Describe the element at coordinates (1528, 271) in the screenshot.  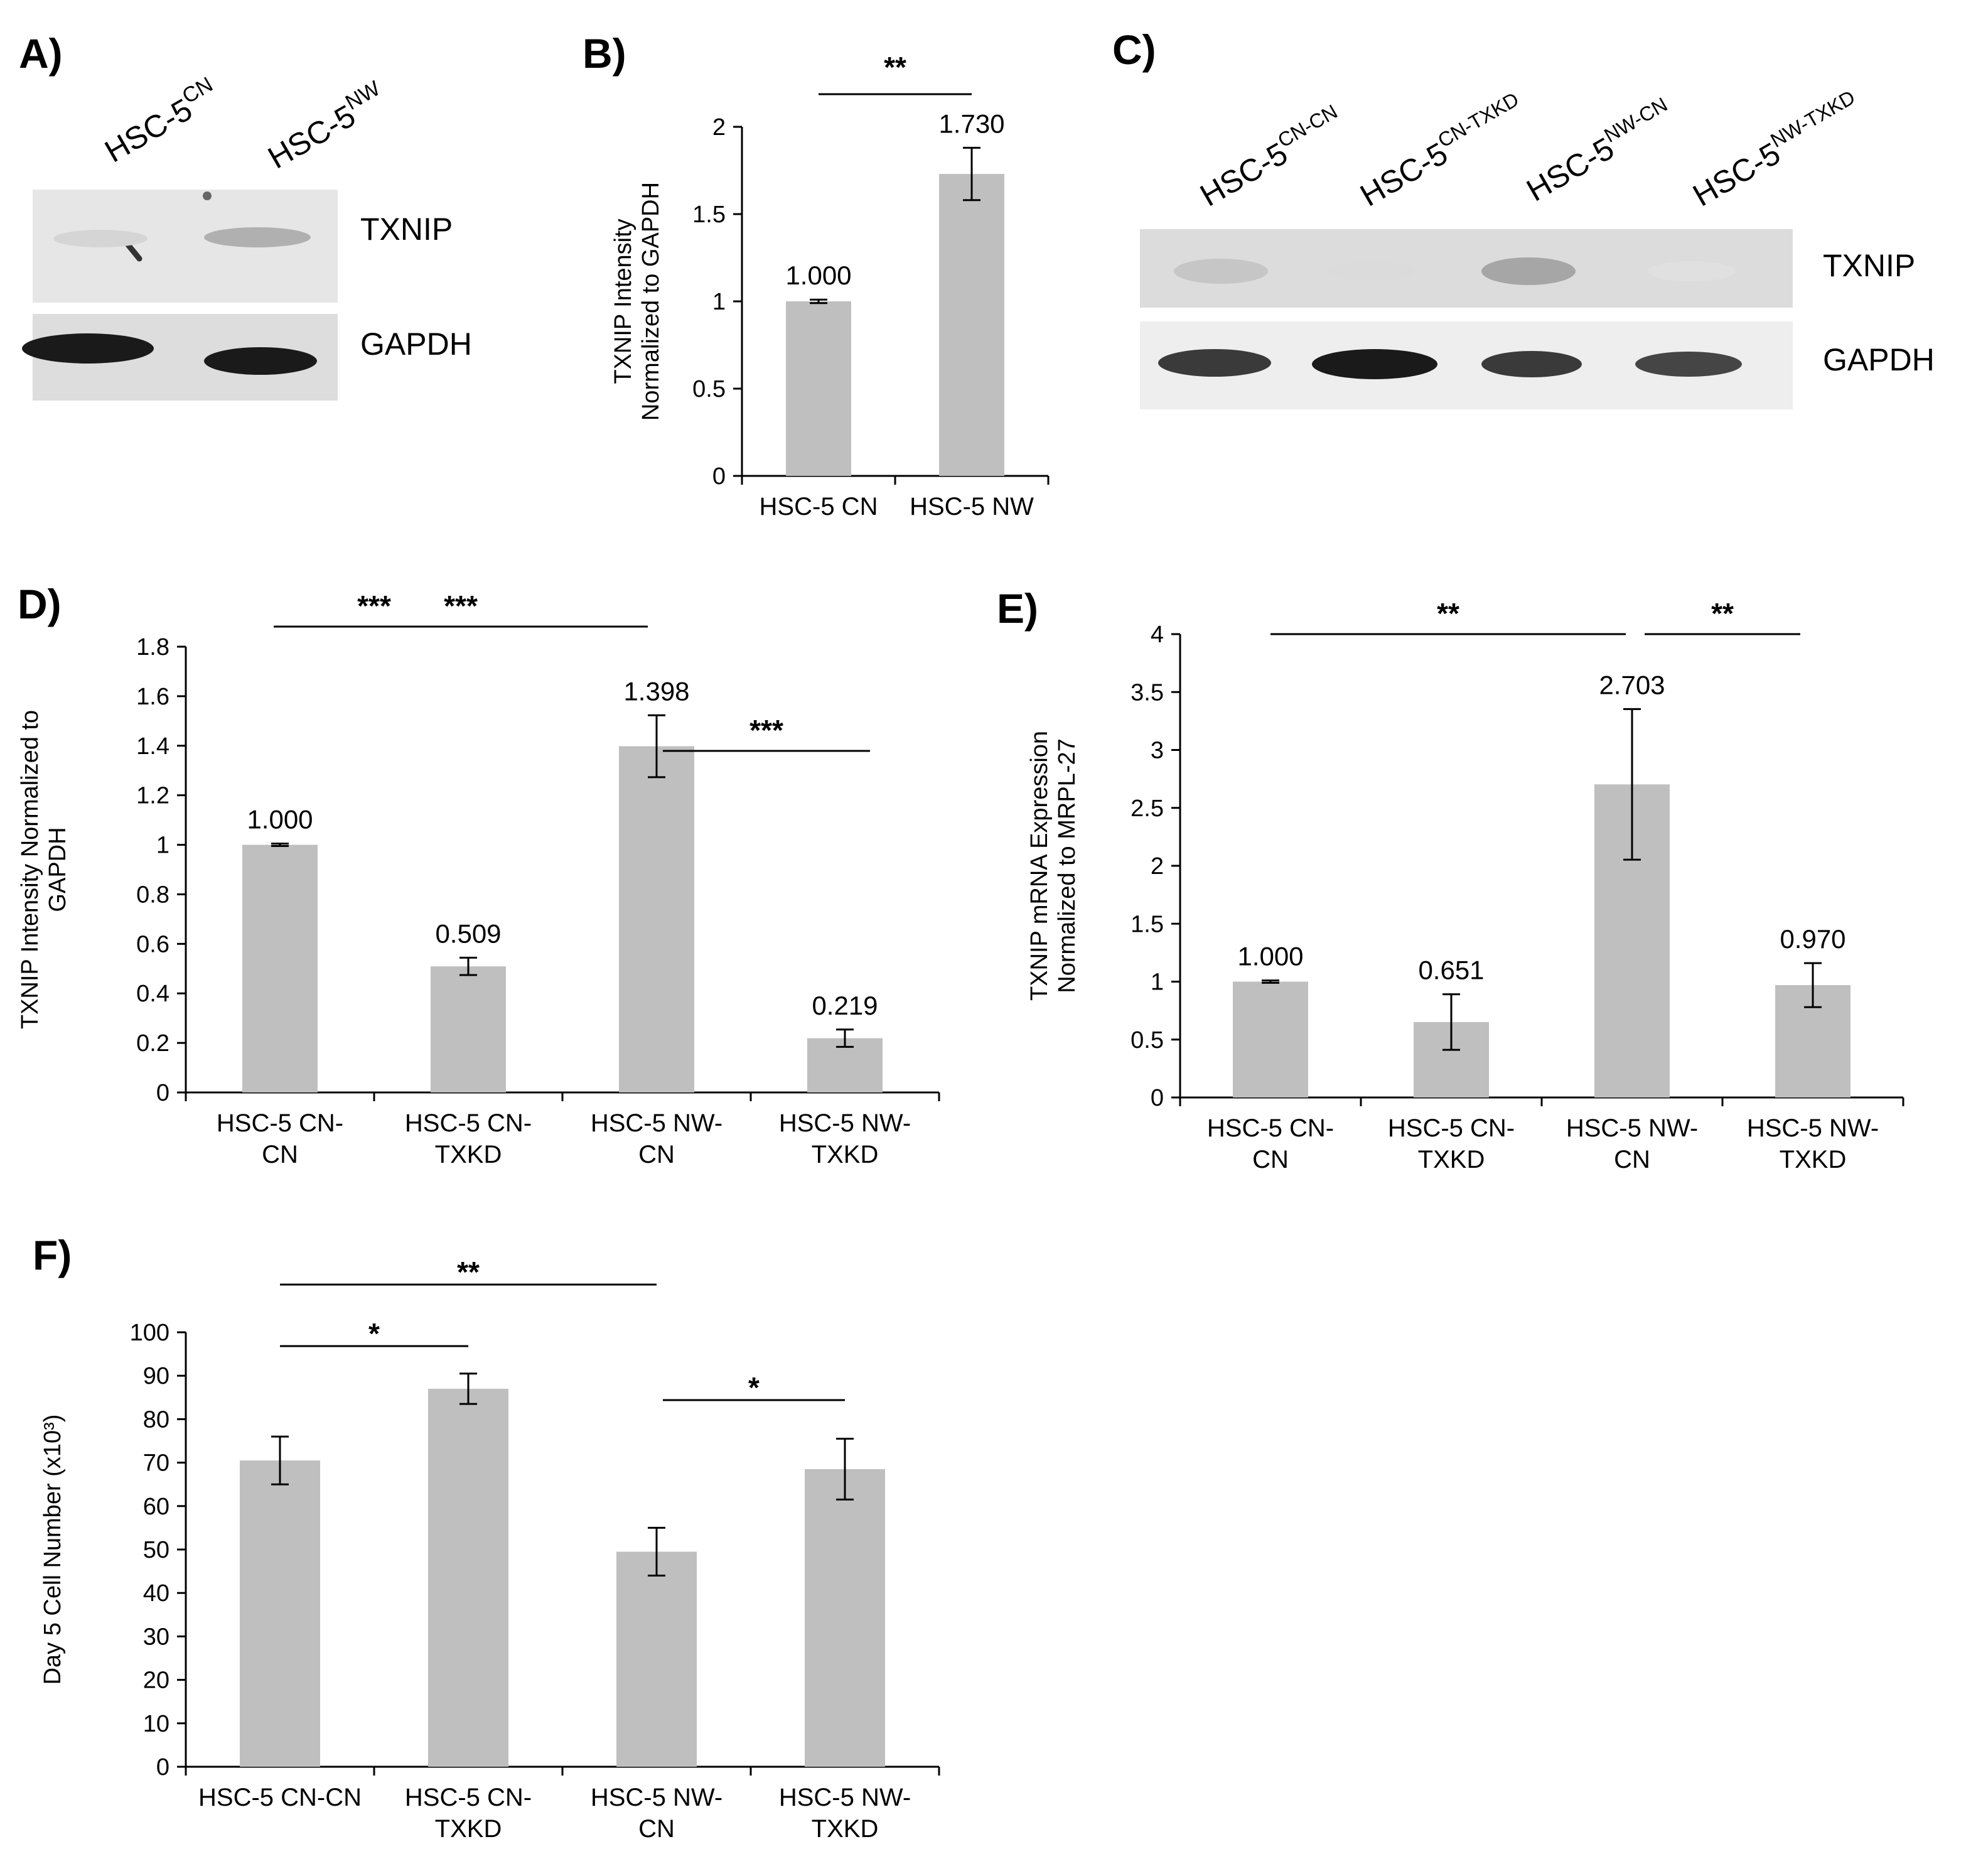
I see `txnip-band-c-lane3` at that location.